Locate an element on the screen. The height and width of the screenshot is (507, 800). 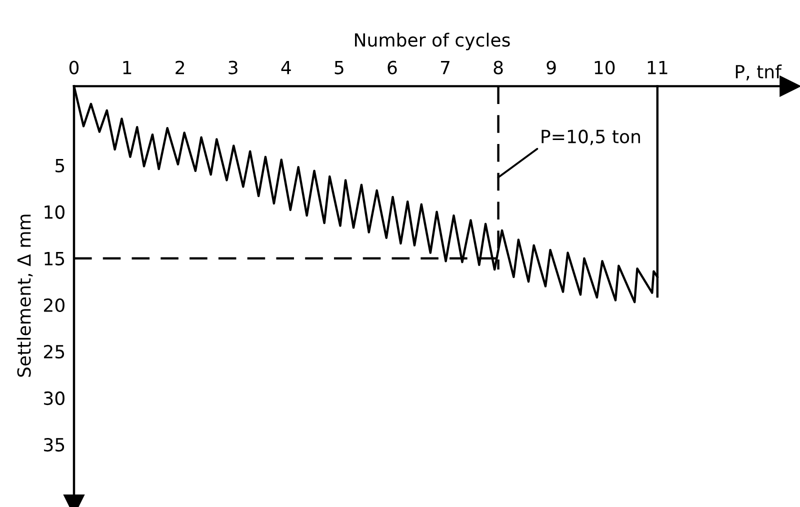
x-tick-label: 5 is located at coordinates (339, 67).